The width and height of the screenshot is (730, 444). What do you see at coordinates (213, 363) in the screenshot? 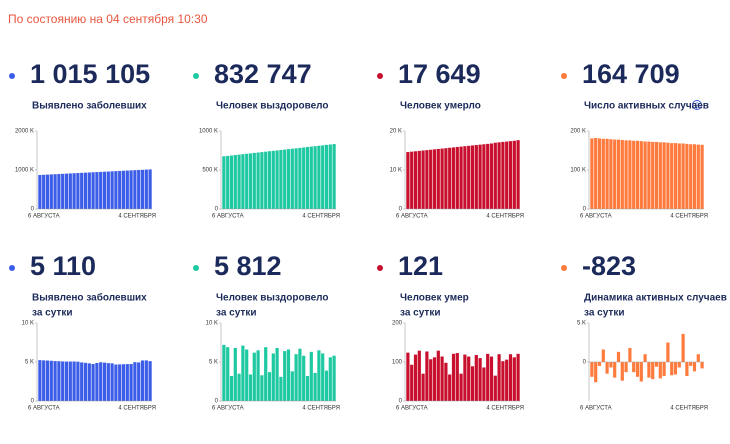
I see `y-tick-label: 5 K` at bounding box center [213, 363].